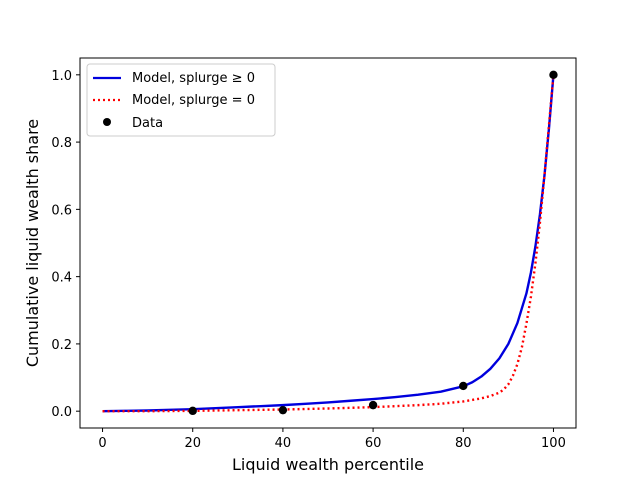 This screenshot has height=480, width=640. What do you see at coordinates (32, 243) in the screenshot?
I see `y-axis-label: Cumulative liquid wealth share` at bounding box center [32, 243].